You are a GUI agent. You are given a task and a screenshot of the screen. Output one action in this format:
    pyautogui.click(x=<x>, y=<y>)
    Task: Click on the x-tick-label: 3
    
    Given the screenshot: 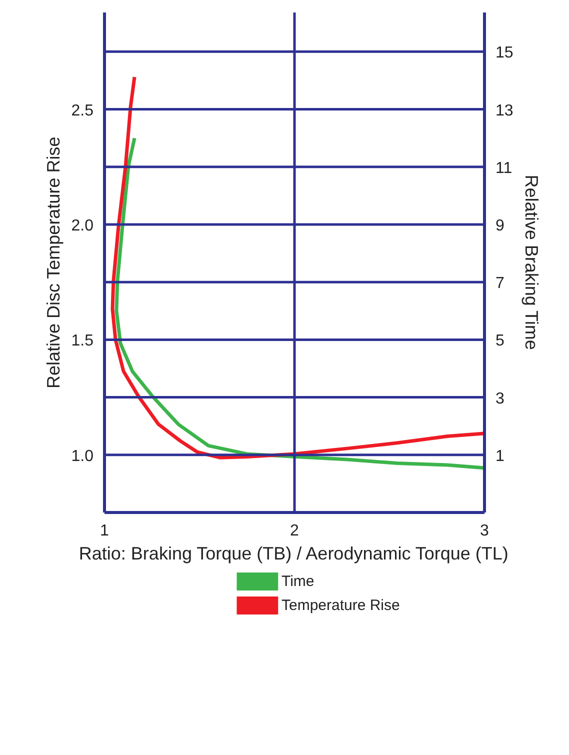 What is the action you would take?
    pyautogui.click(x=485, y=531)
    